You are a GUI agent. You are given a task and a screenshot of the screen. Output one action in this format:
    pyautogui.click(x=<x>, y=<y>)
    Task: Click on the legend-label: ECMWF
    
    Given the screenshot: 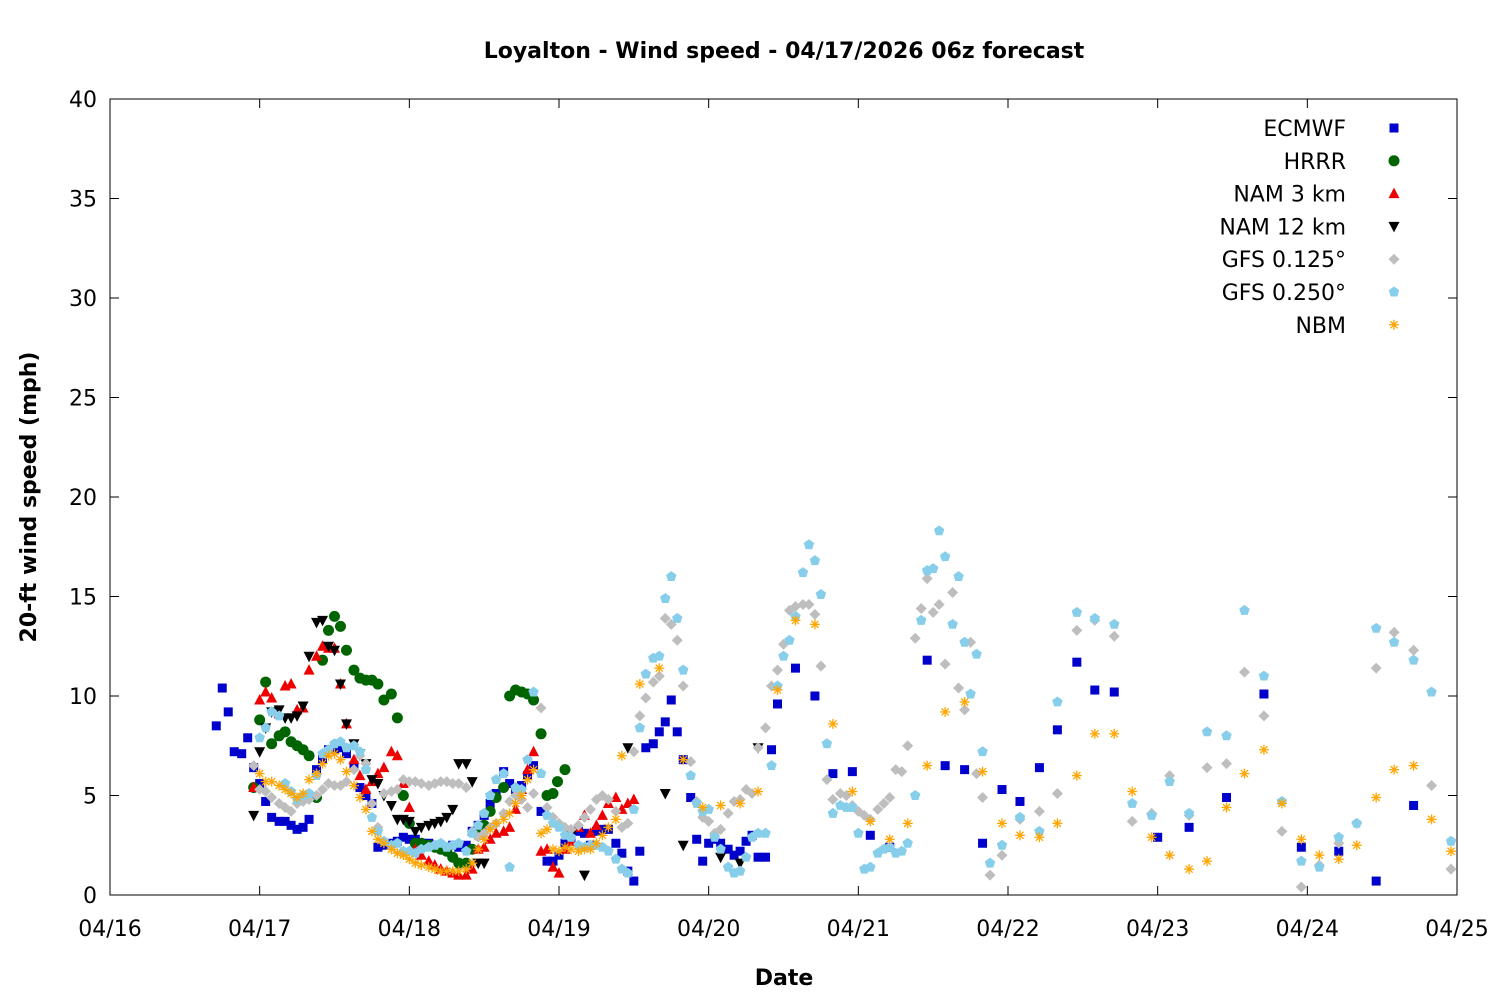 What is the action you would take?
    pyautogui.click(x=1304, y=129)
    